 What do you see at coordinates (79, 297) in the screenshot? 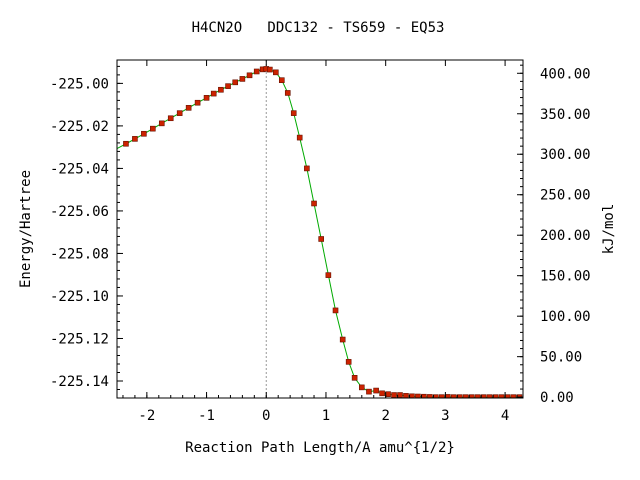
I see `y-tick-label: -225.10` at bounding box center [79, 297].